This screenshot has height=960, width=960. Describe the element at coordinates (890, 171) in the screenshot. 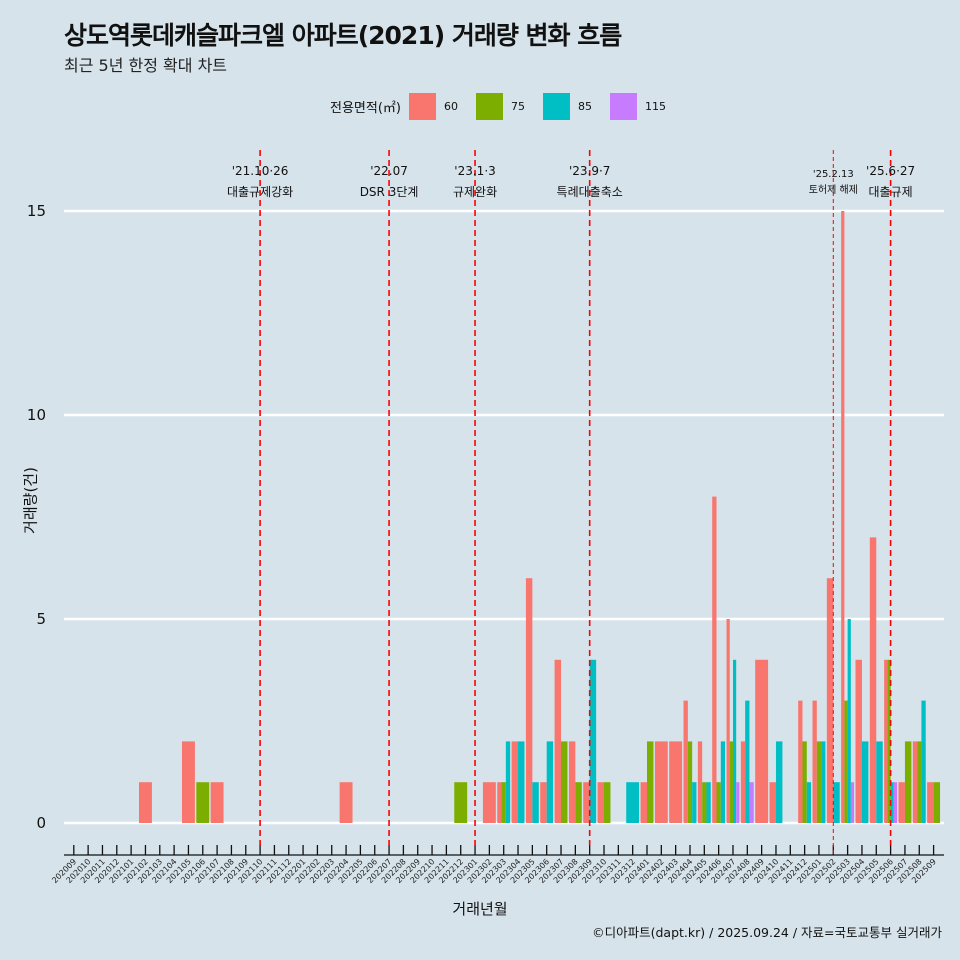

I see `event-date: '25.6·27` at that location.